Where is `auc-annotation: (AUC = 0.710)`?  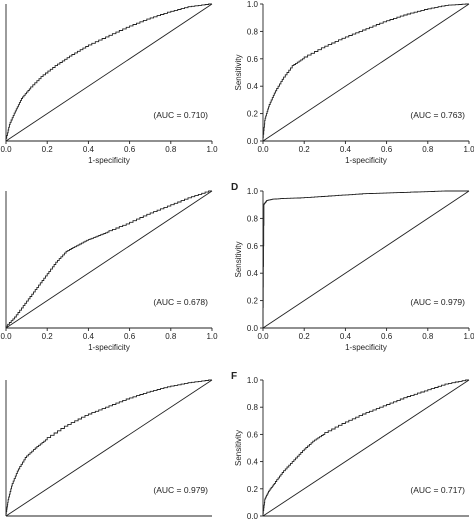 auc-annotation: (AUC = 0.710) is located at coordinates (180, 115).